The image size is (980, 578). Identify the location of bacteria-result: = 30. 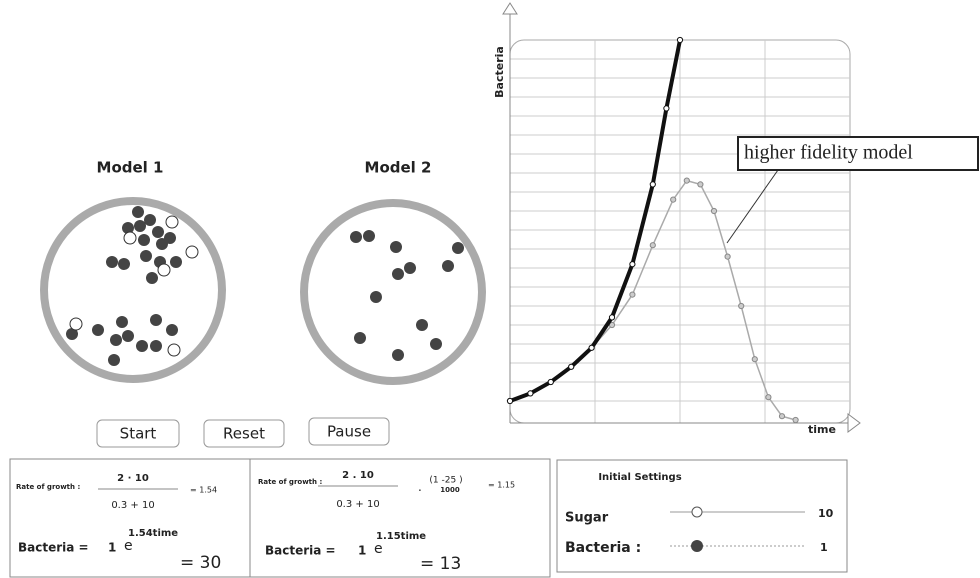
(200, 563).